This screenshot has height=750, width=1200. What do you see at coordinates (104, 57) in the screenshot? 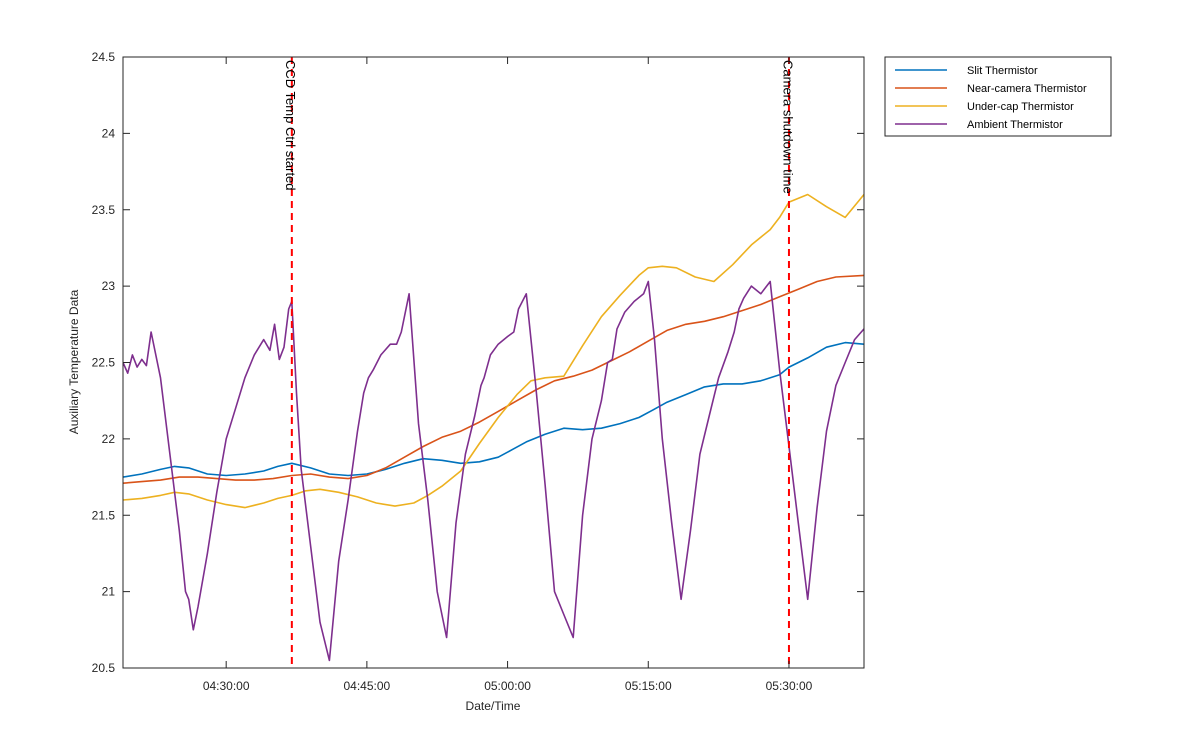
I see `y-tick-label: 24.5` at bounding box center [104, 57].